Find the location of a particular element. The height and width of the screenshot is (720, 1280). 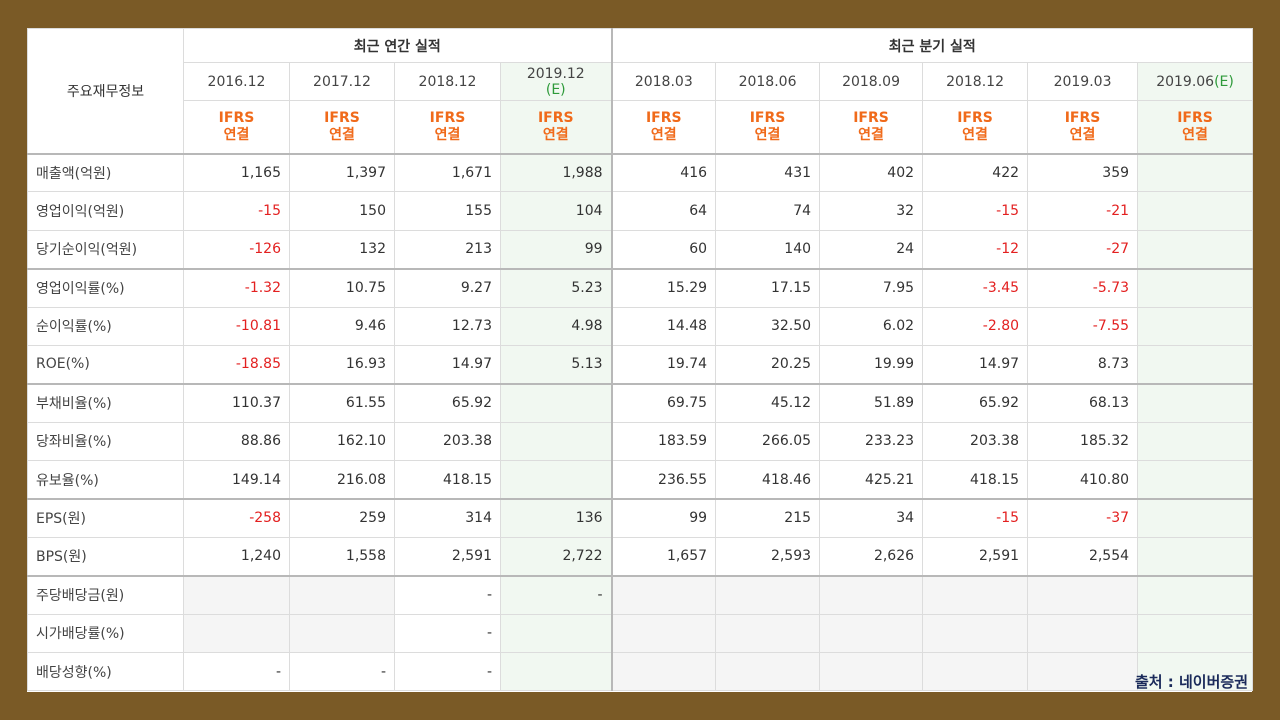

data-cell: 61.55 is located at coordinates (342, 402).